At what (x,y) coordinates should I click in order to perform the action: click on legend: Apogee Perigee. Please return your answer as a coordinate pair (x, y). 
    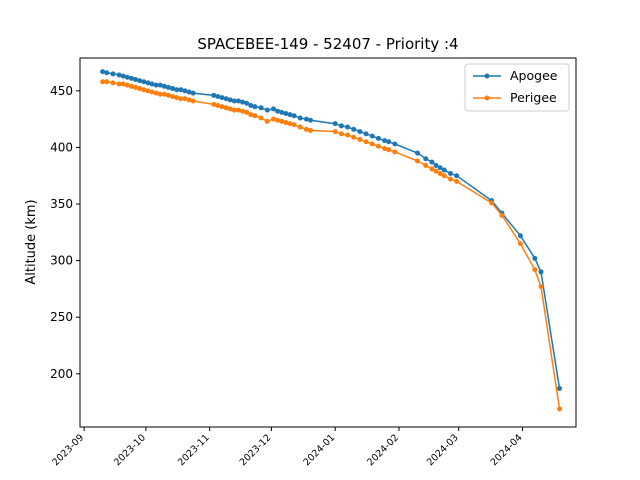
    Looking at the image, I should click on (517, 87).